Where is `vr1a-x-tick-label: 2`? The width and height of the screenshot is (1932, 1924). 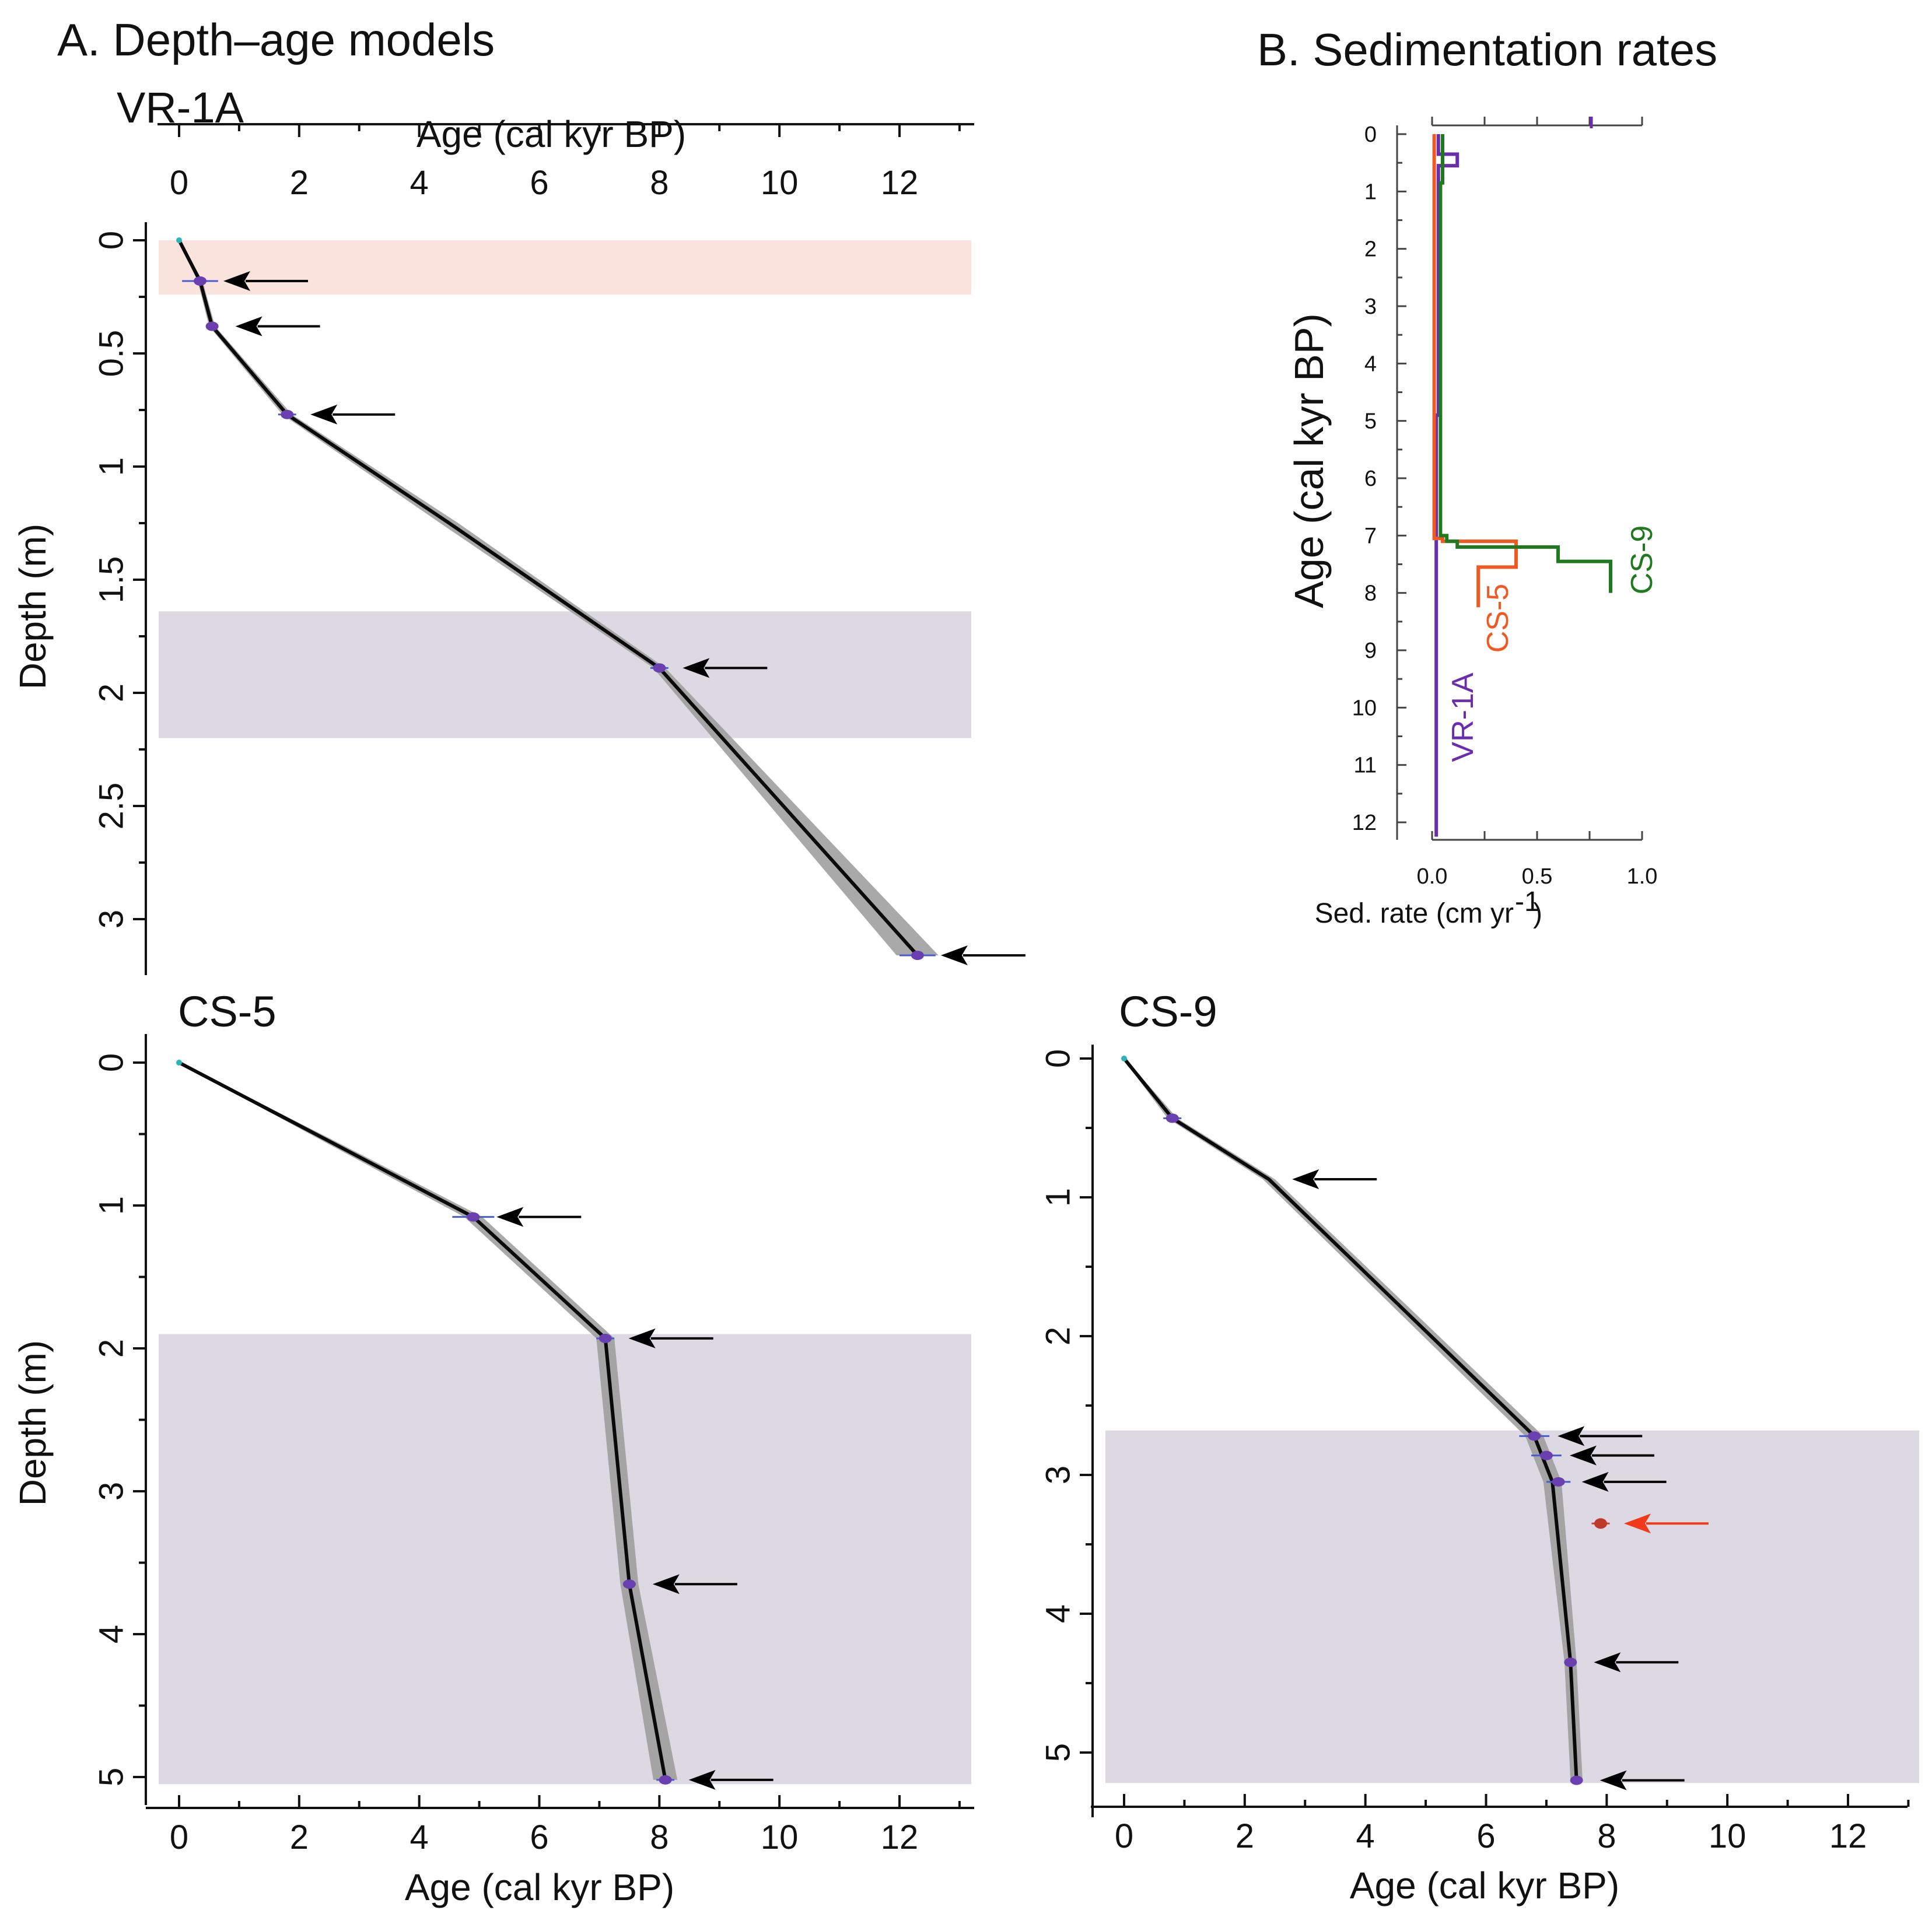 vr1a-x-tick-label: 2 is located at coordinates (300, 183).